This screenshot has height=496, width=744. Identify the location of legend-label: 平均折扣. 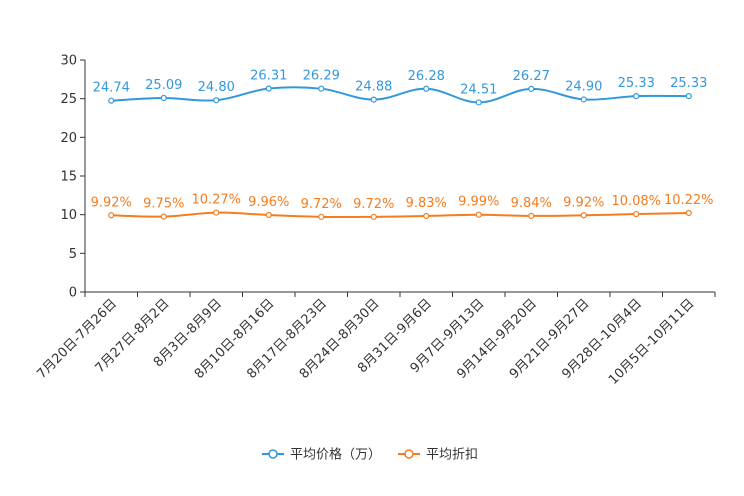
(452, 455).